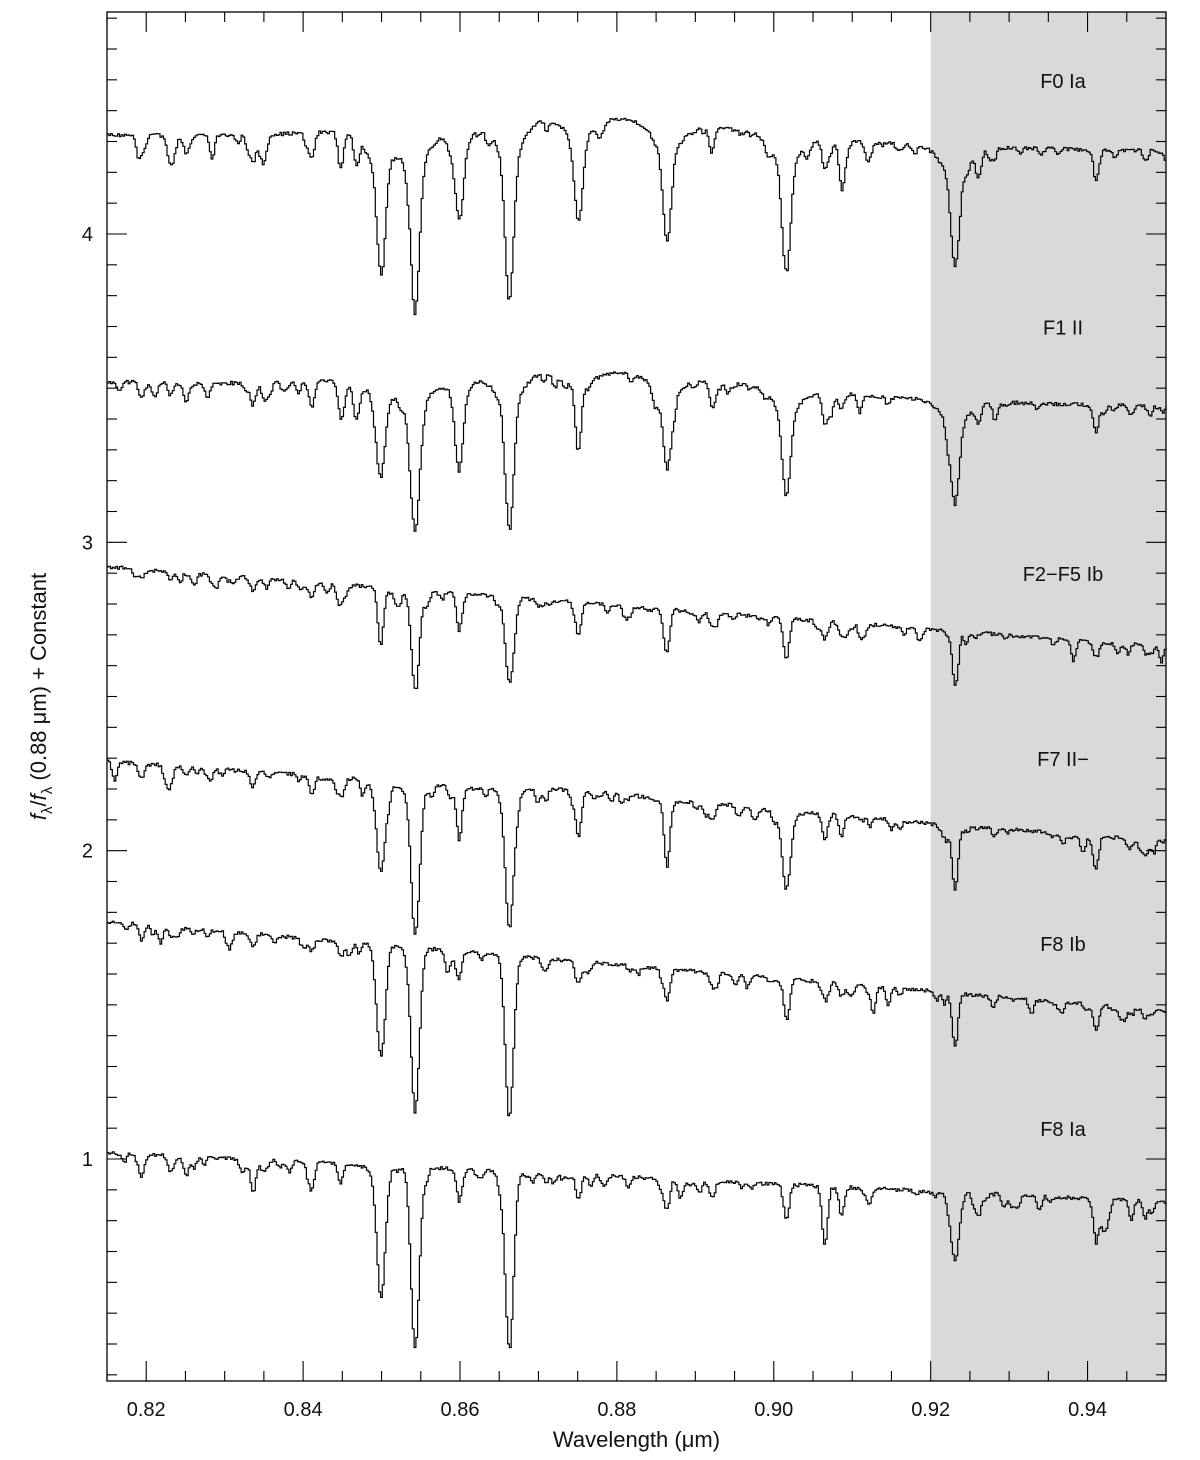 The height and width of the screenshot is (1460, 1200). I want to click on series-label: F1 II, so click(1063, 329).